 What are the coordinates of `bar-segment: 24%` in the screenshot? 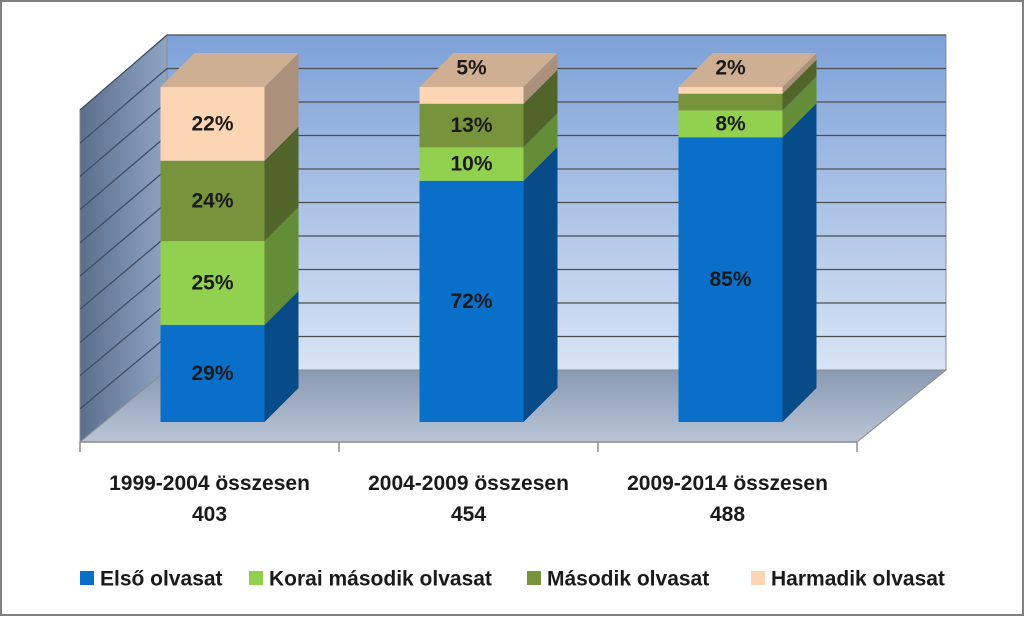 It's located at (229, 184).